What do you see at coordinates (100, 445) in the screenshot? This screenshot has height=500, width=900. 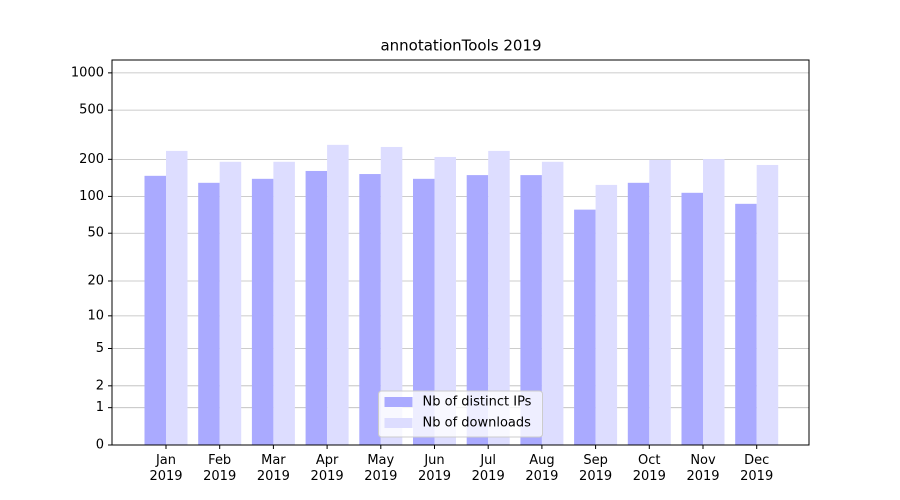 I see `y-tick-label: 0` at bounding box center [100, 445].